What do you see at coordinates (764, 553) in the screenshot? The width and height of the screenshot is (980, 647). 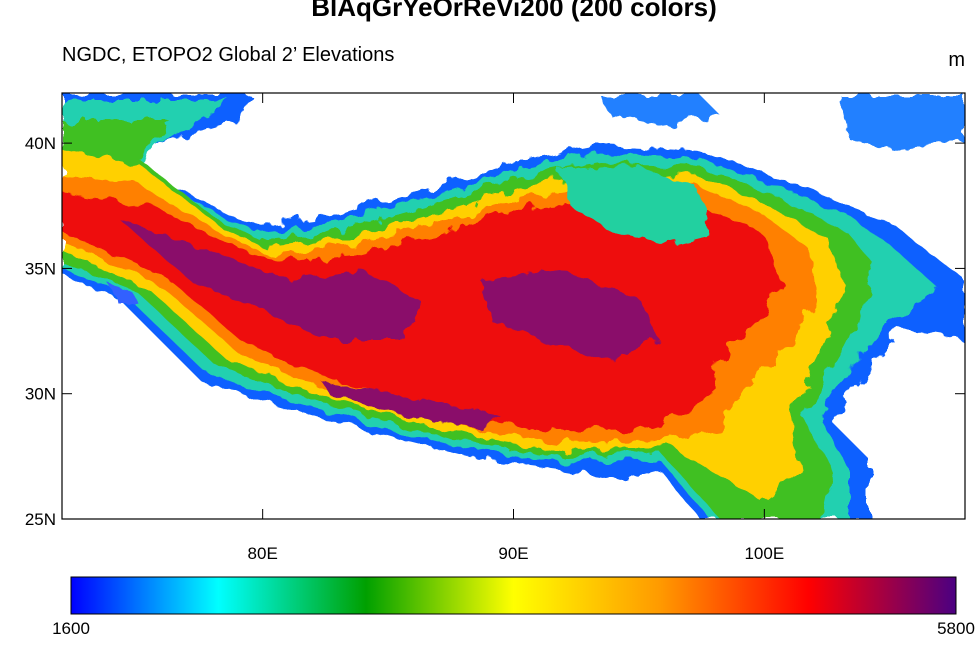 I see `x-tick-label: 100E` at bounding box center [764, 553].